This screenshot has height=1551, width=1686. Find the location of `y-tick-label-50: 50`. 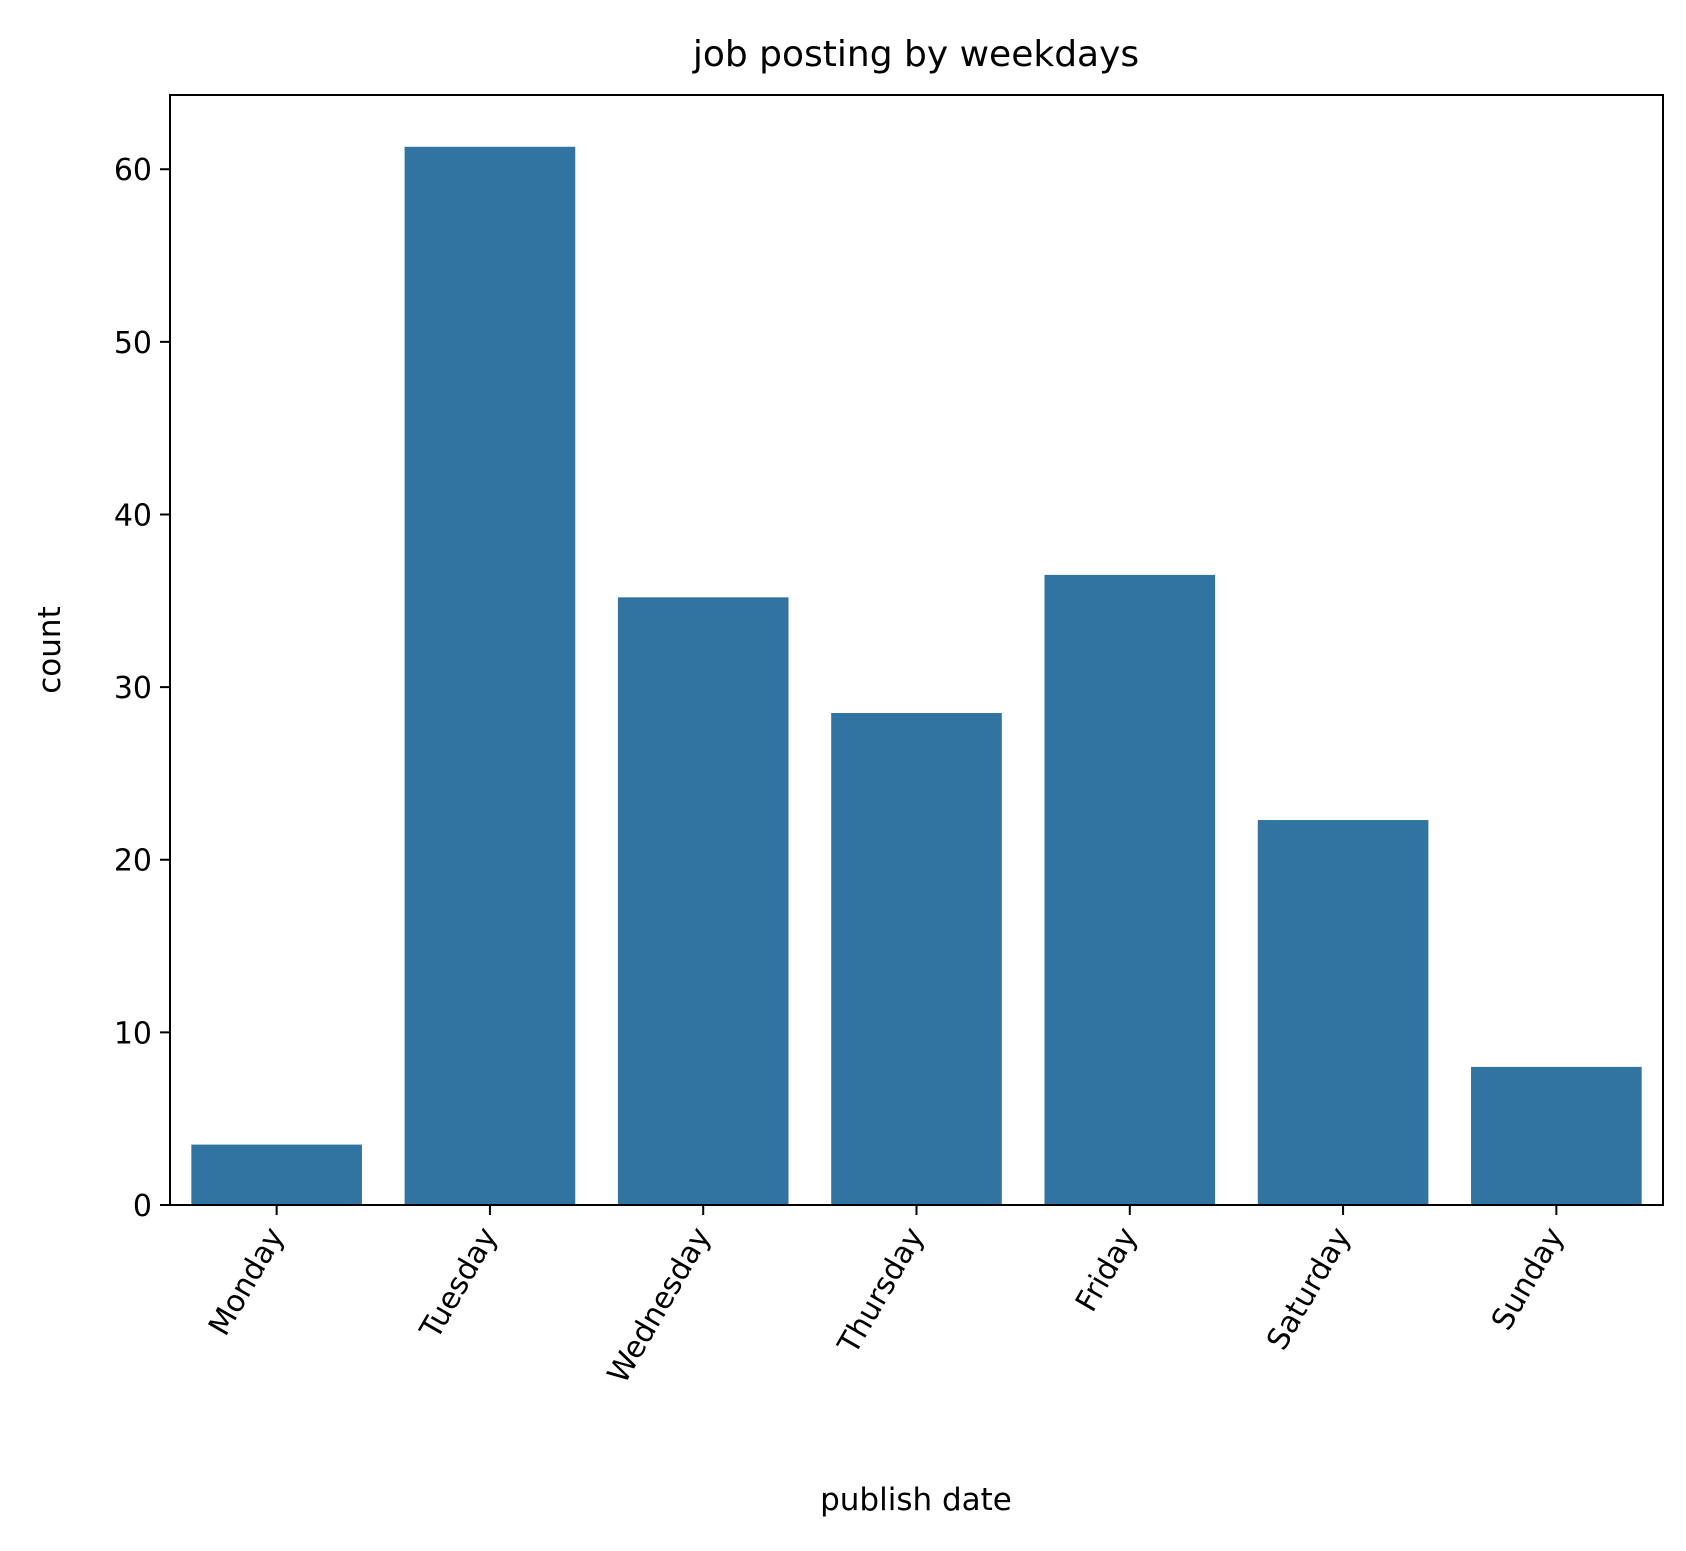

y-tick-label-50: 50 is located at coordinates (133, 343).